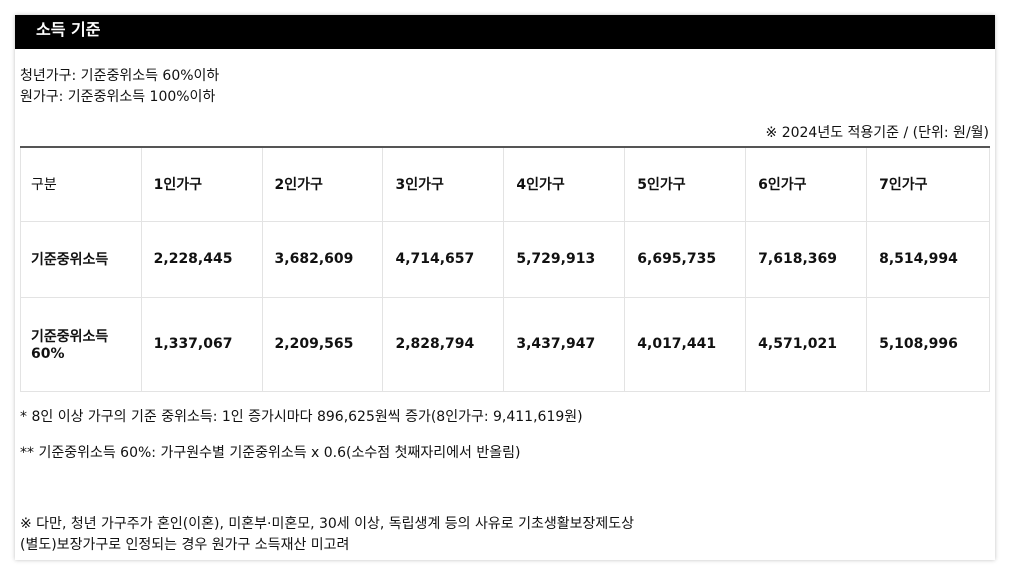  I want to click on table-cell: 4,017,441, so click(685, 344).